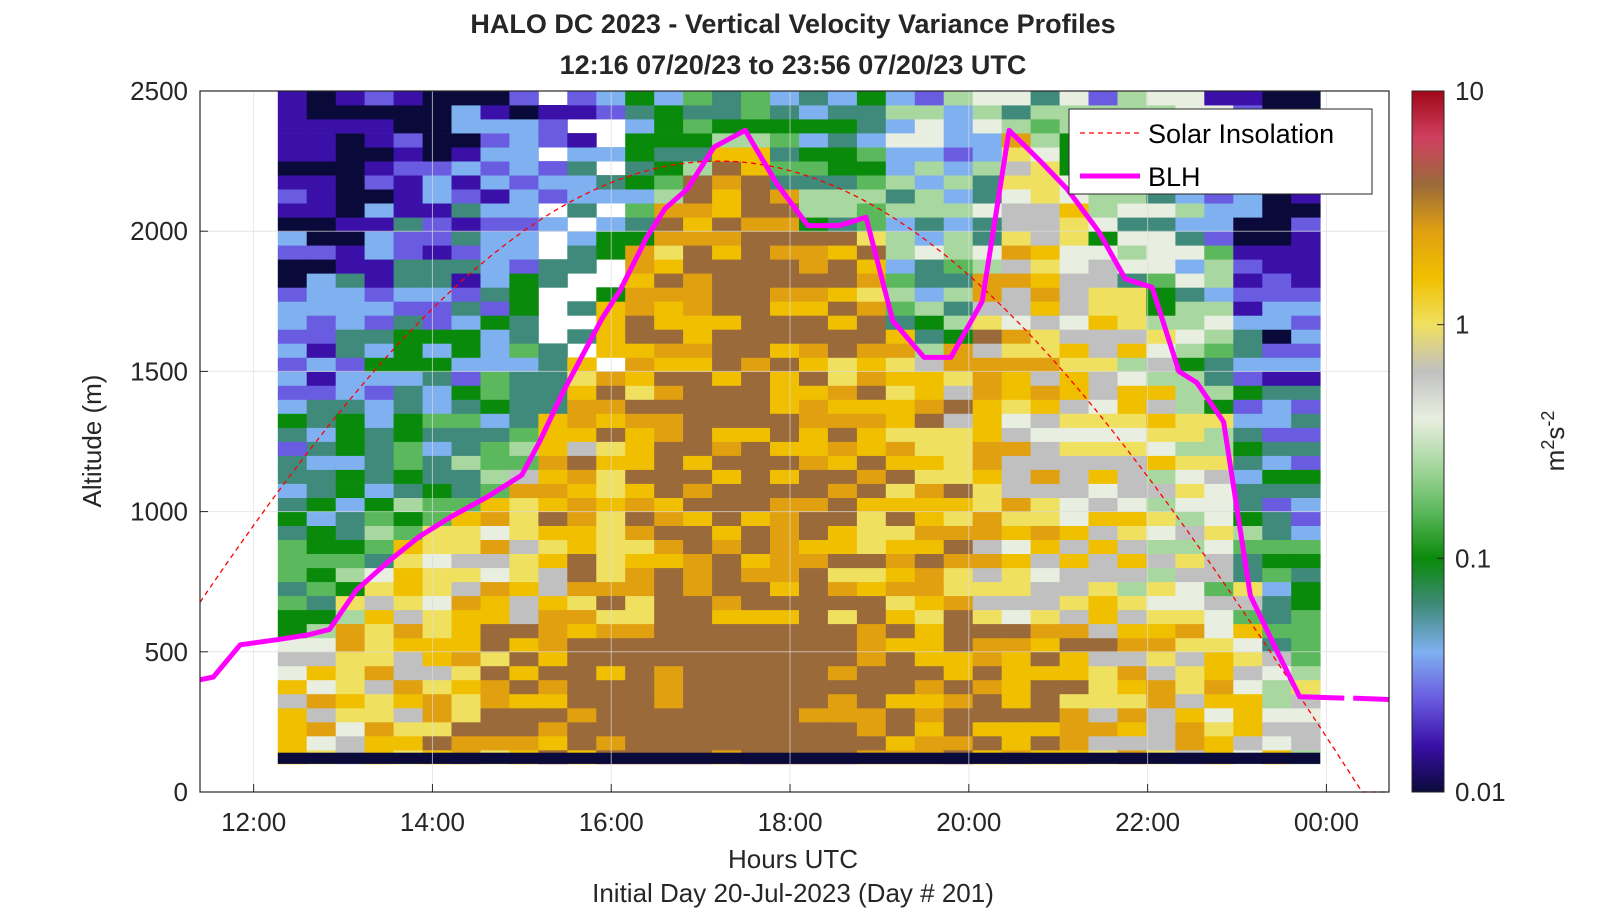 The height and width of the screenshot is (911, 1607). What do you see at coordinates (1554, 441) in the screenshot?
I see `colorbar-label: m2s-2` at bounding box center [1554, 441].